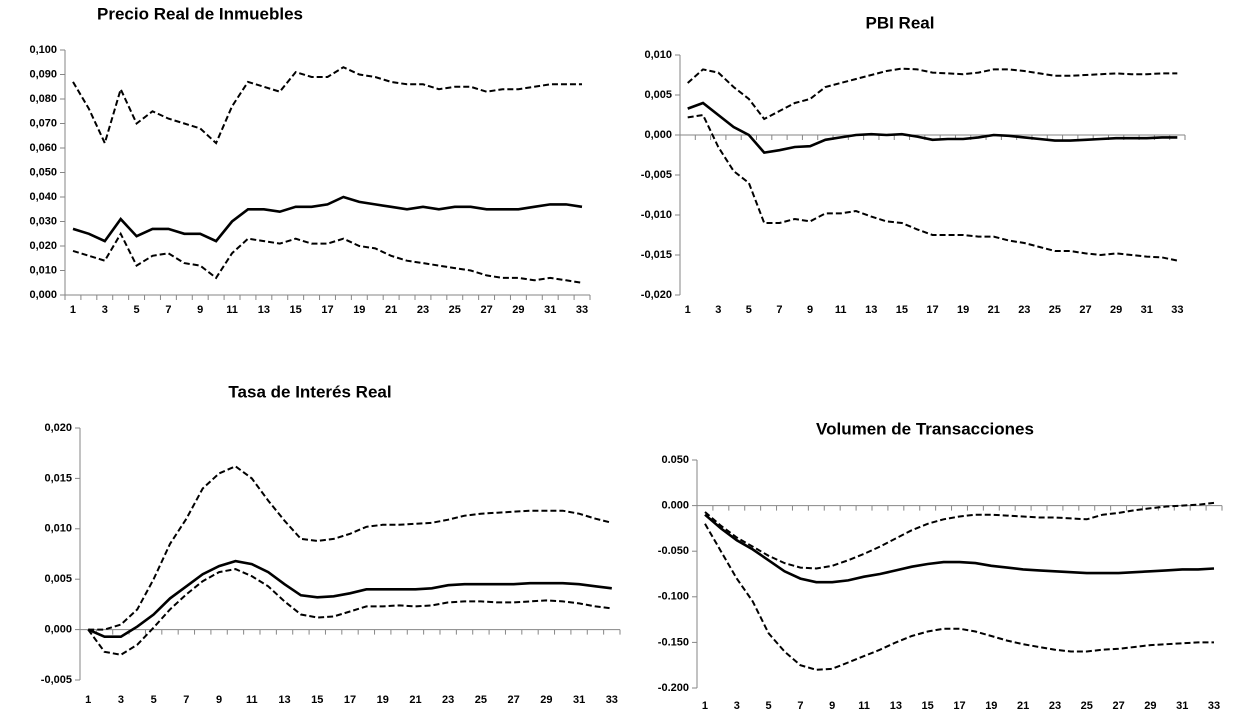 Image resolution: width=1233 pixels, height=714 pixels. What do you see at coordinates (43, 197) in the screenshot?
I see `y-tick-label: 0,040` at bounding box center [43, 197].